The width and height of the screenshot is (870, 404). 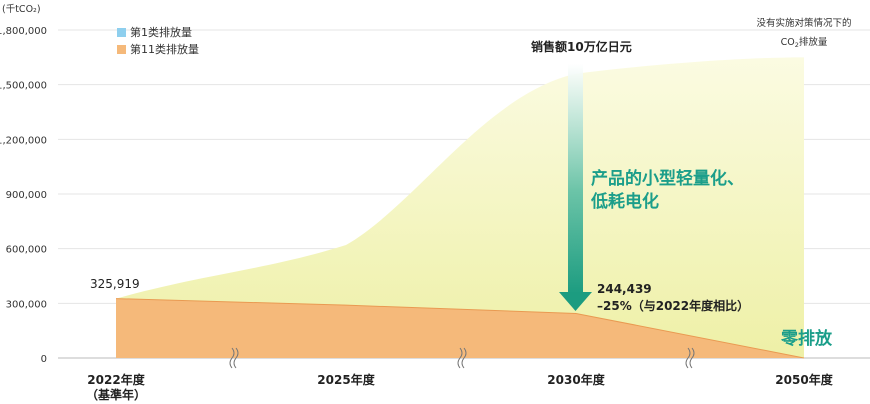 I want to click on legend-label-cat1: 第1类排放量, so click(x=161, y=32).